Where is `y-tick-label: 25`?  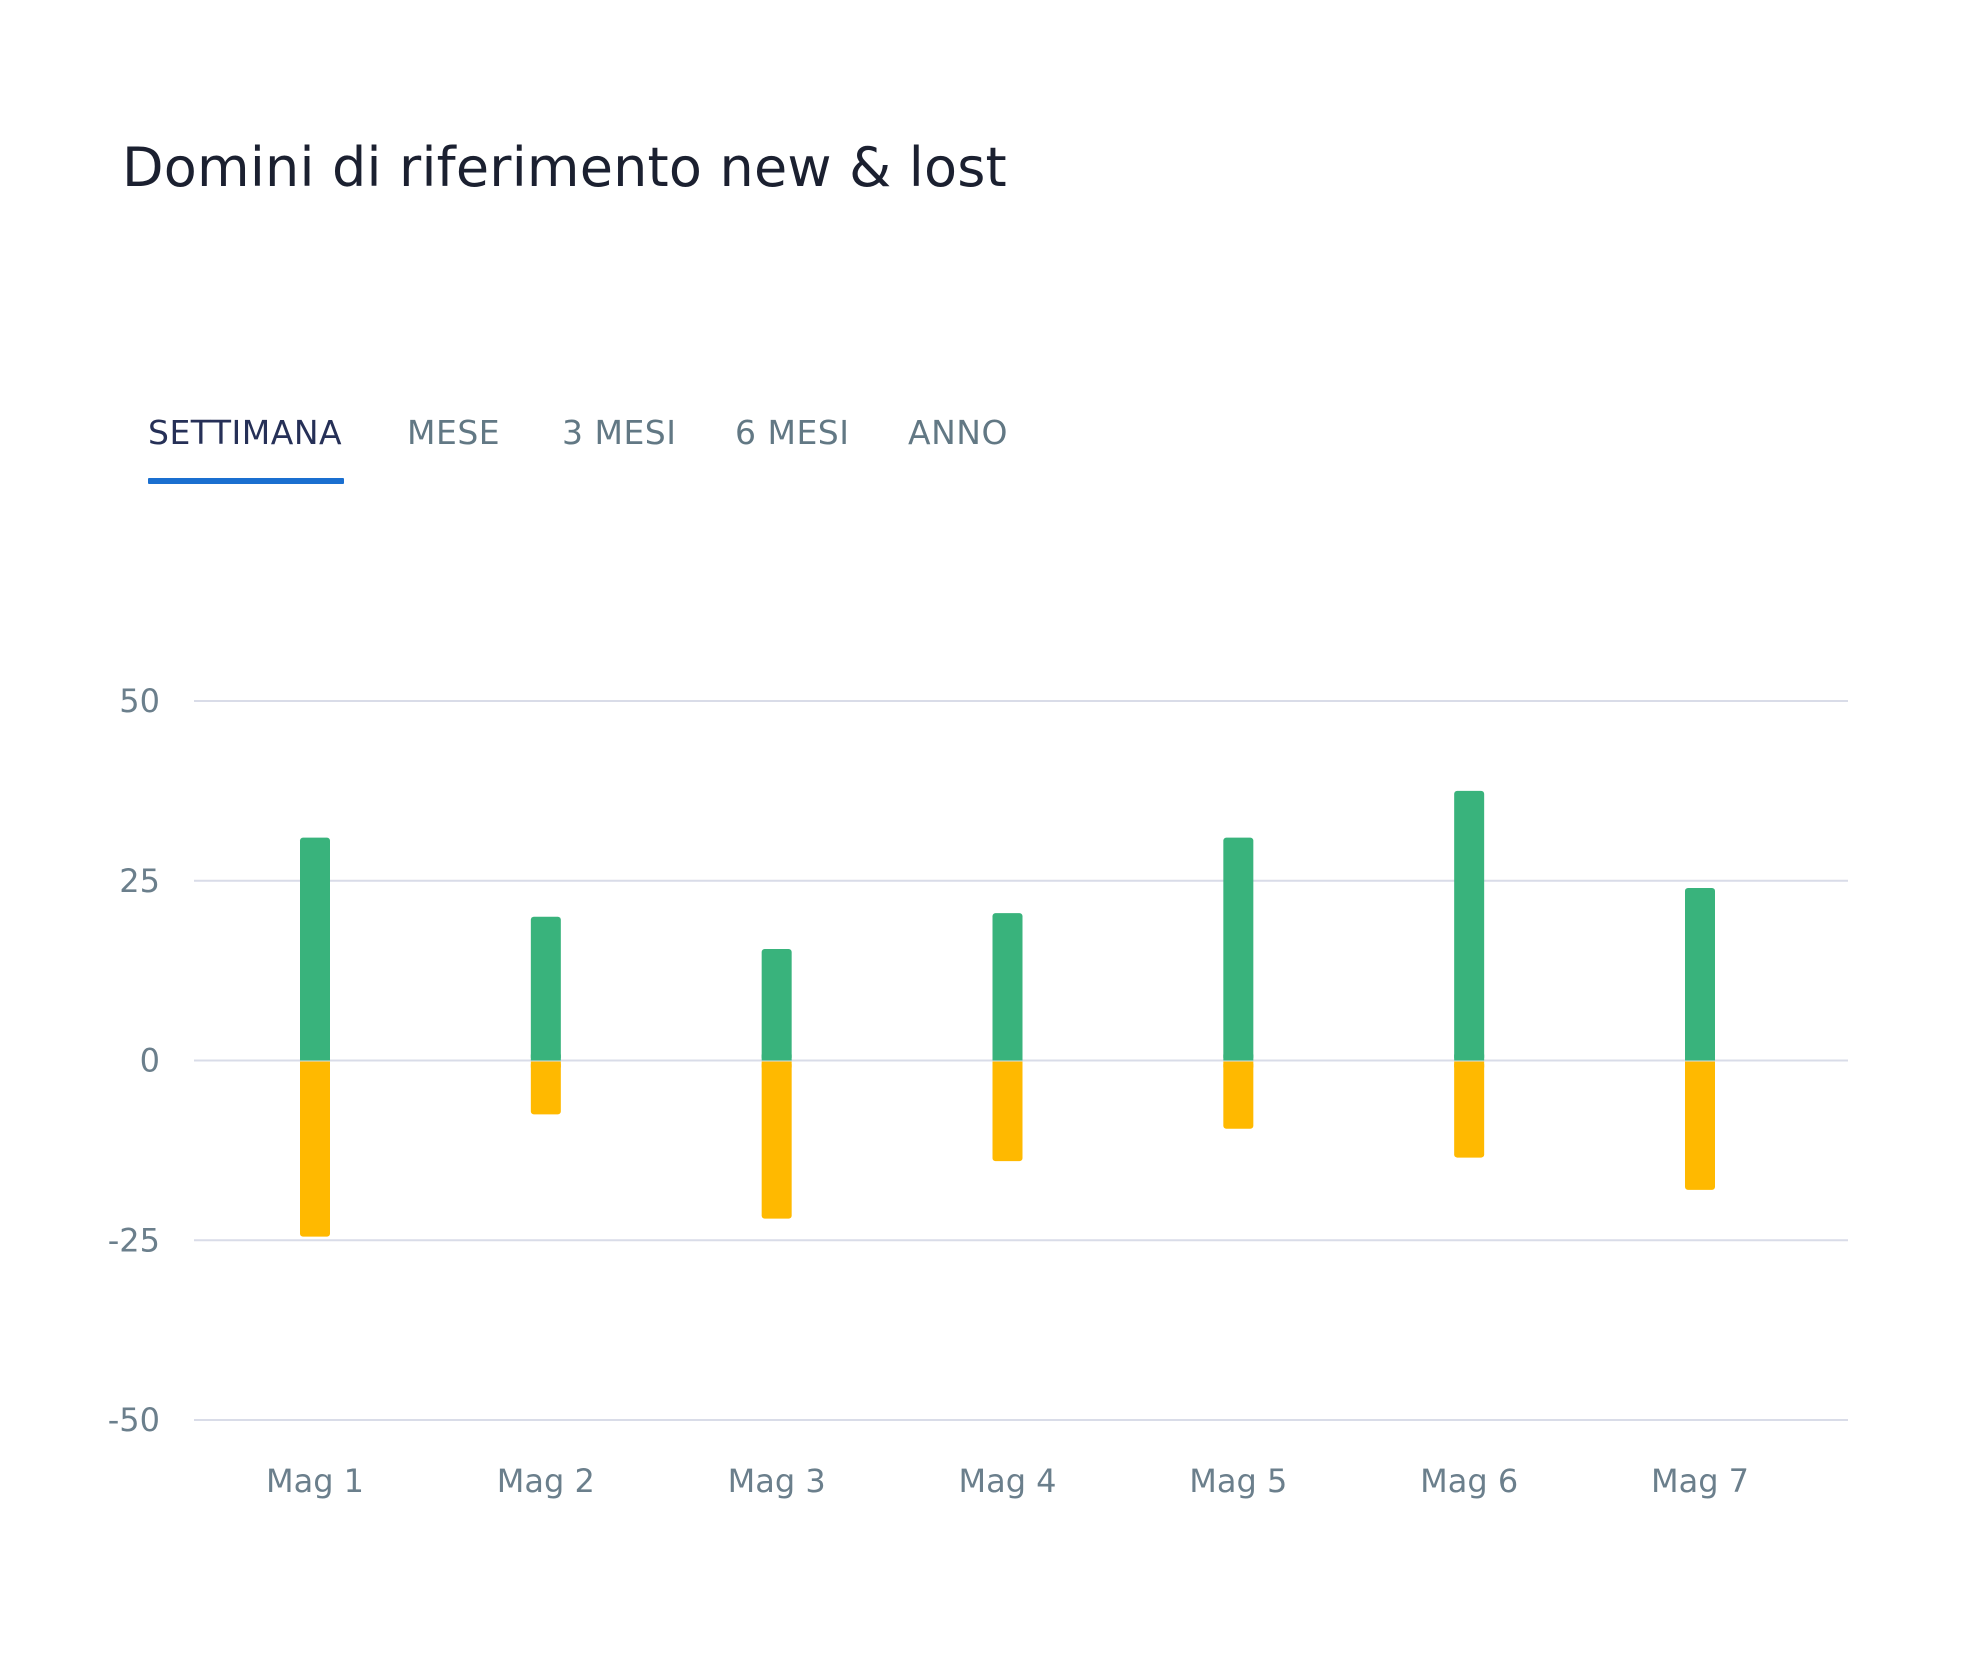
y-tick-label: 25 is located at coordinates (139, 881).